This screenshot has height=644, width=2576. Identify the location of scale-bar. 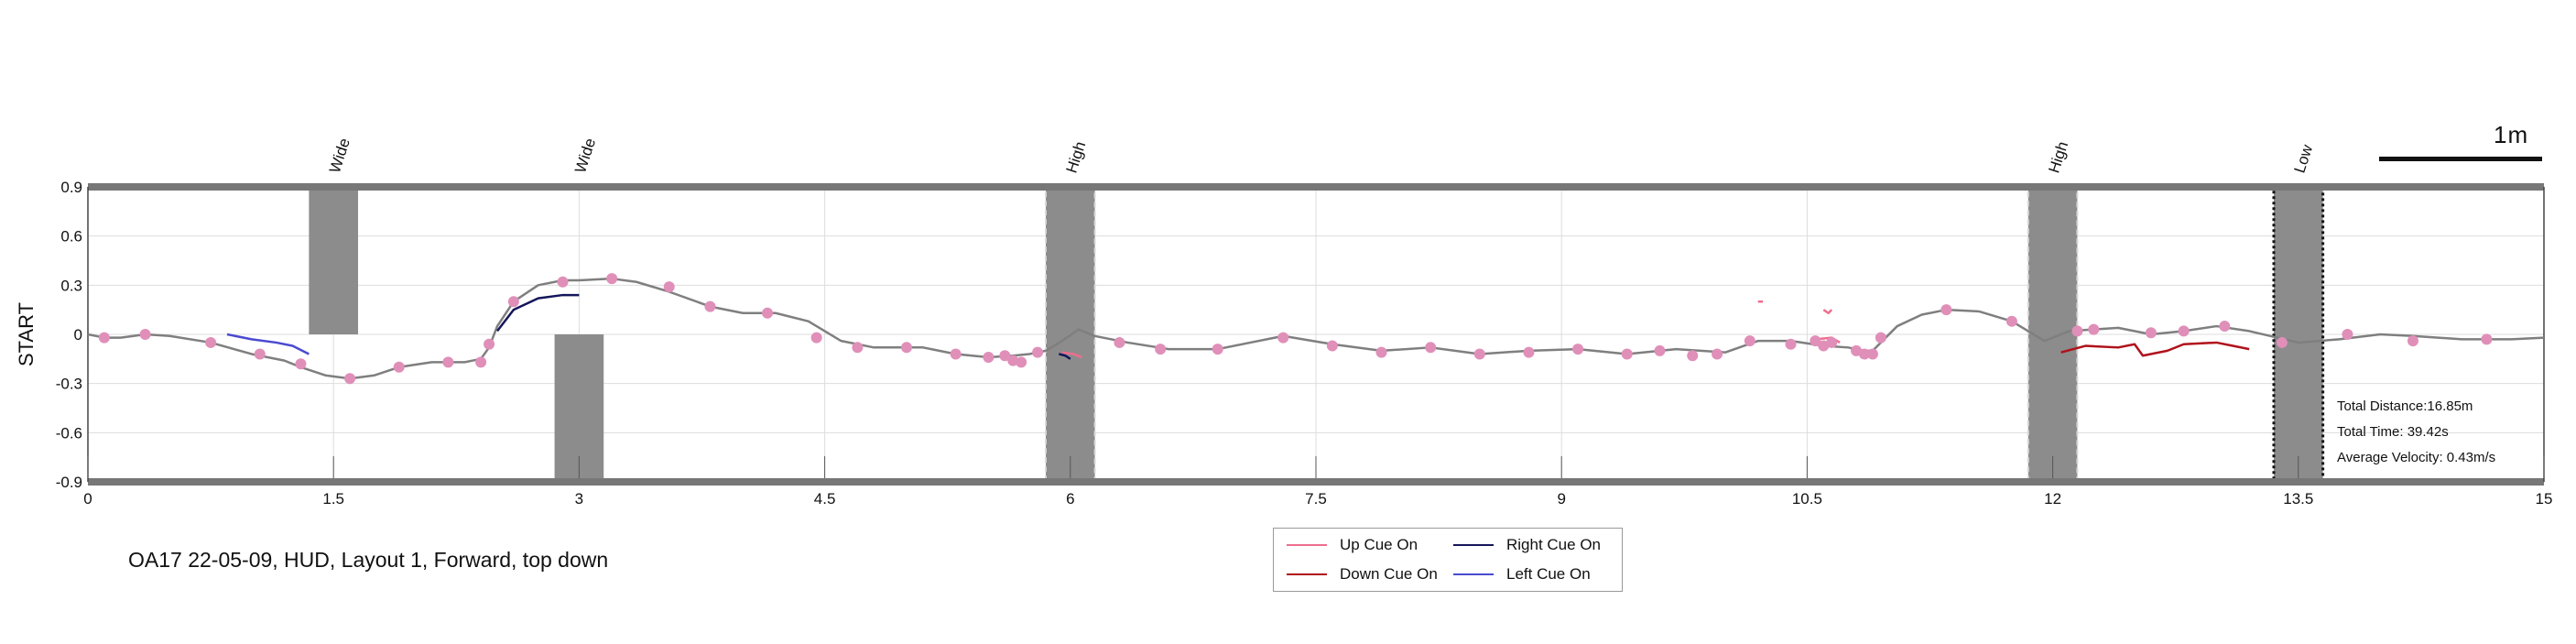
(2460, 159).